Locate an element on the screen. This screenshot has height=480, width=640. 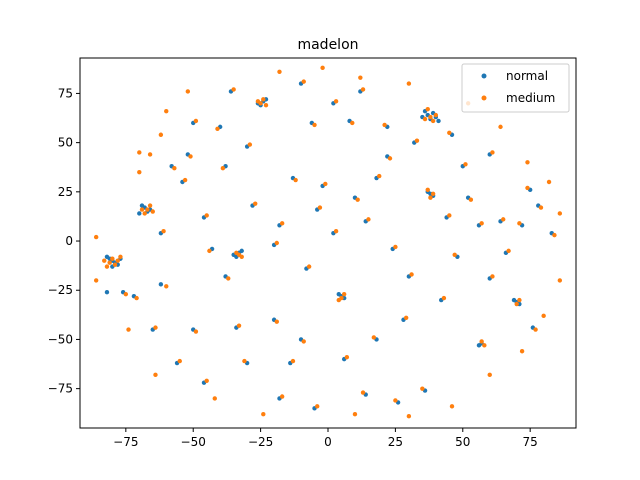
y-tick-label: 25 is located at coordinates (65, 192).